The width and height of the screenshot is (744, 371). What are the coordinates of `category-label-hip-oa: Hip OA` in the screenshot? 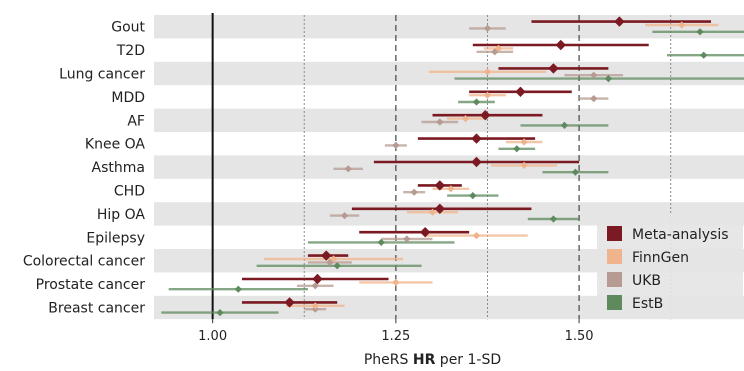 It's located at (121, 215).